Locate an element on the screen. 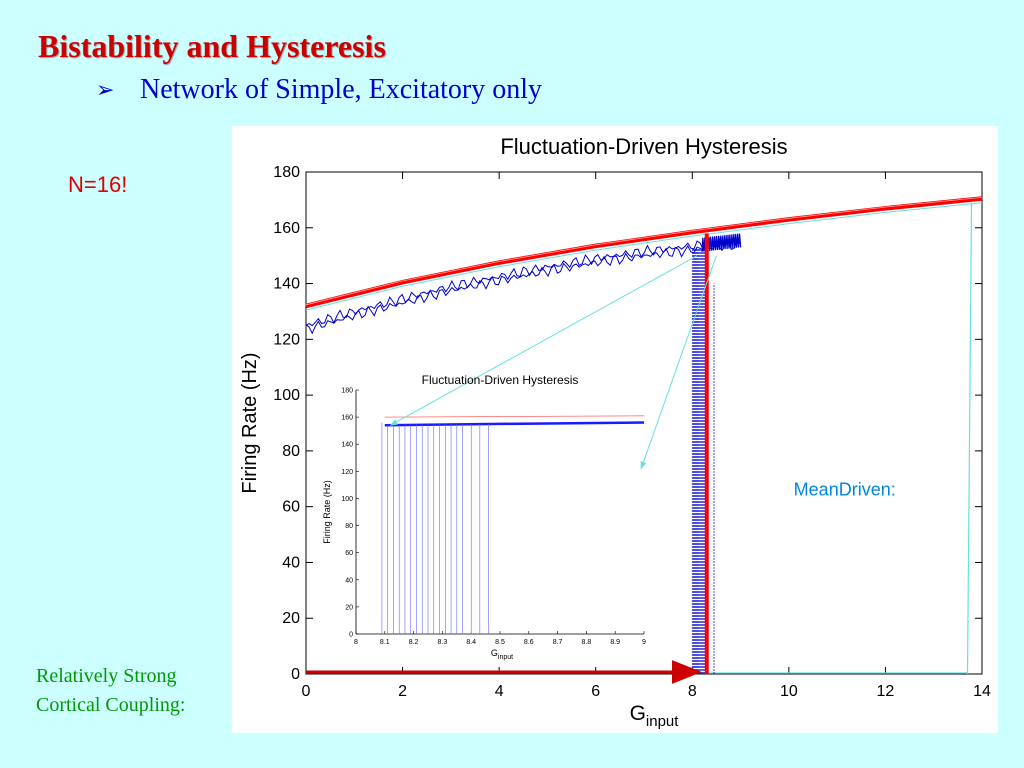  mean-driven-highlight is located at coordinates (644, 251).